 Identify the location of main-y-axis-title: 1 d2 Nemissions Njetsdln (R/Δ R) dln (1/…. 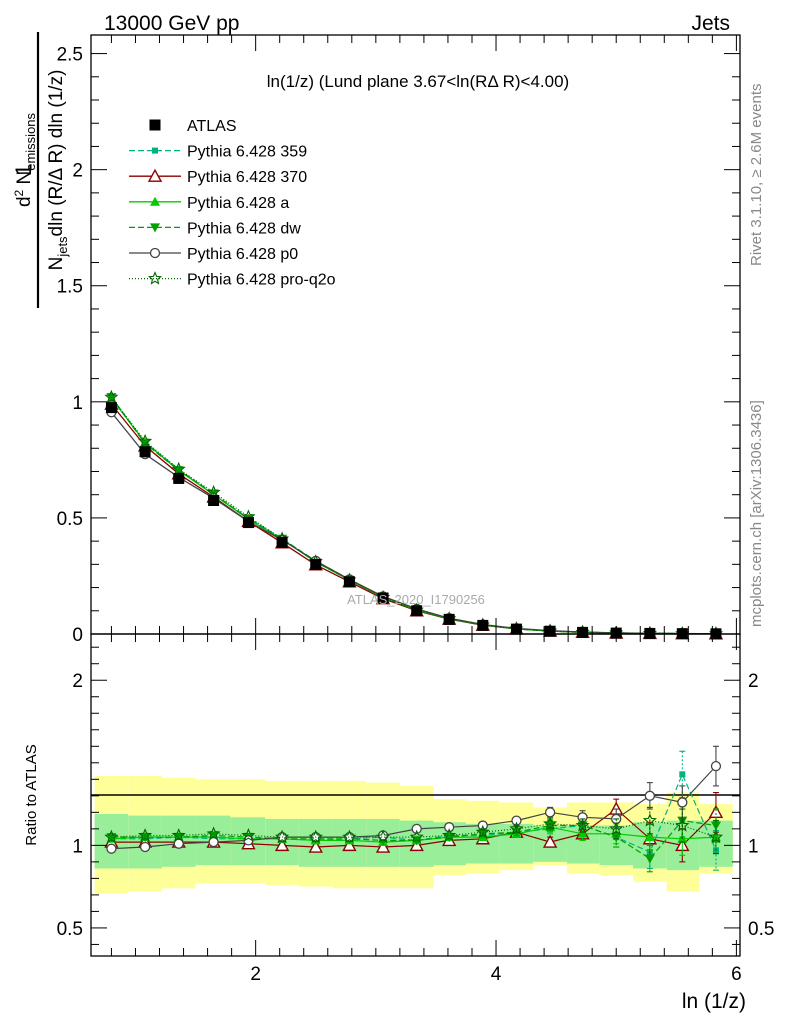
(40, 170).